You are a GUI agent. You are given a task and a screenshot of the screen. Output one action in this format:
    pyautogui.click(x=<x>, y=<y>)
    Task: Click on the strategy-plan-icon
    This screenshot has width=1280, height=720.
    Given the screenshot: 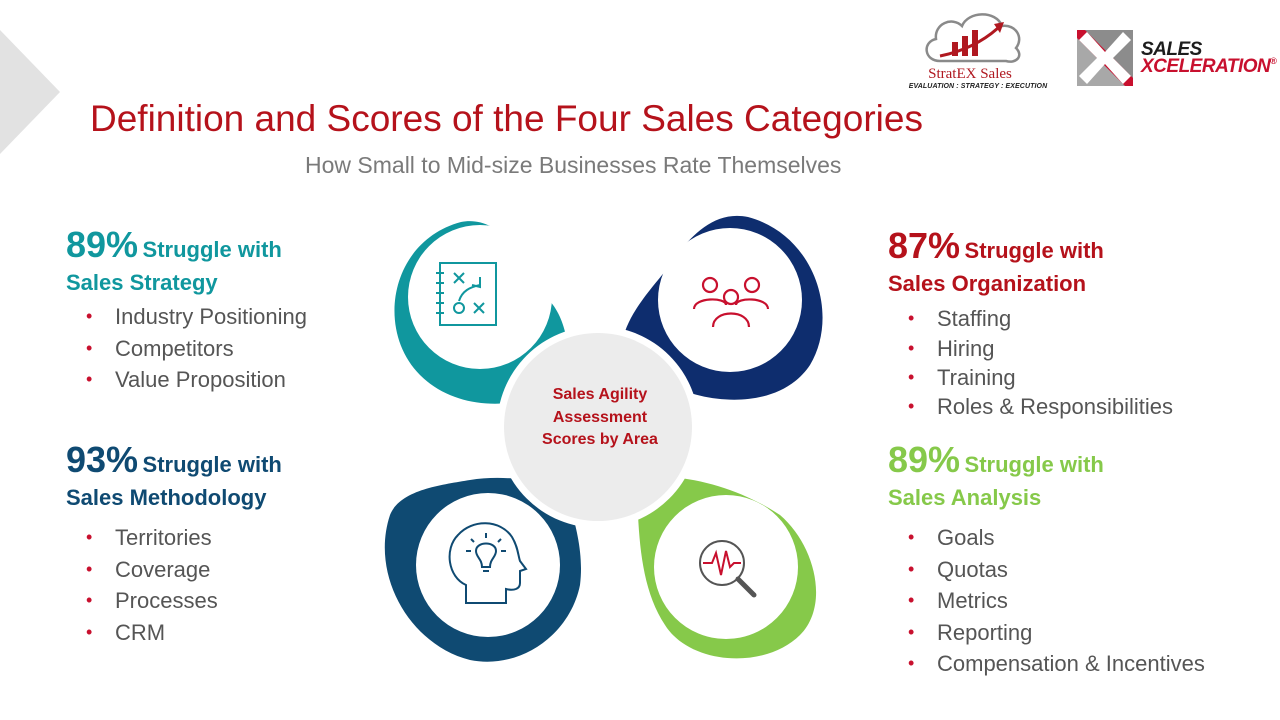 What is the action you would take?
    pyautogui.click(x=466, y=294)
    